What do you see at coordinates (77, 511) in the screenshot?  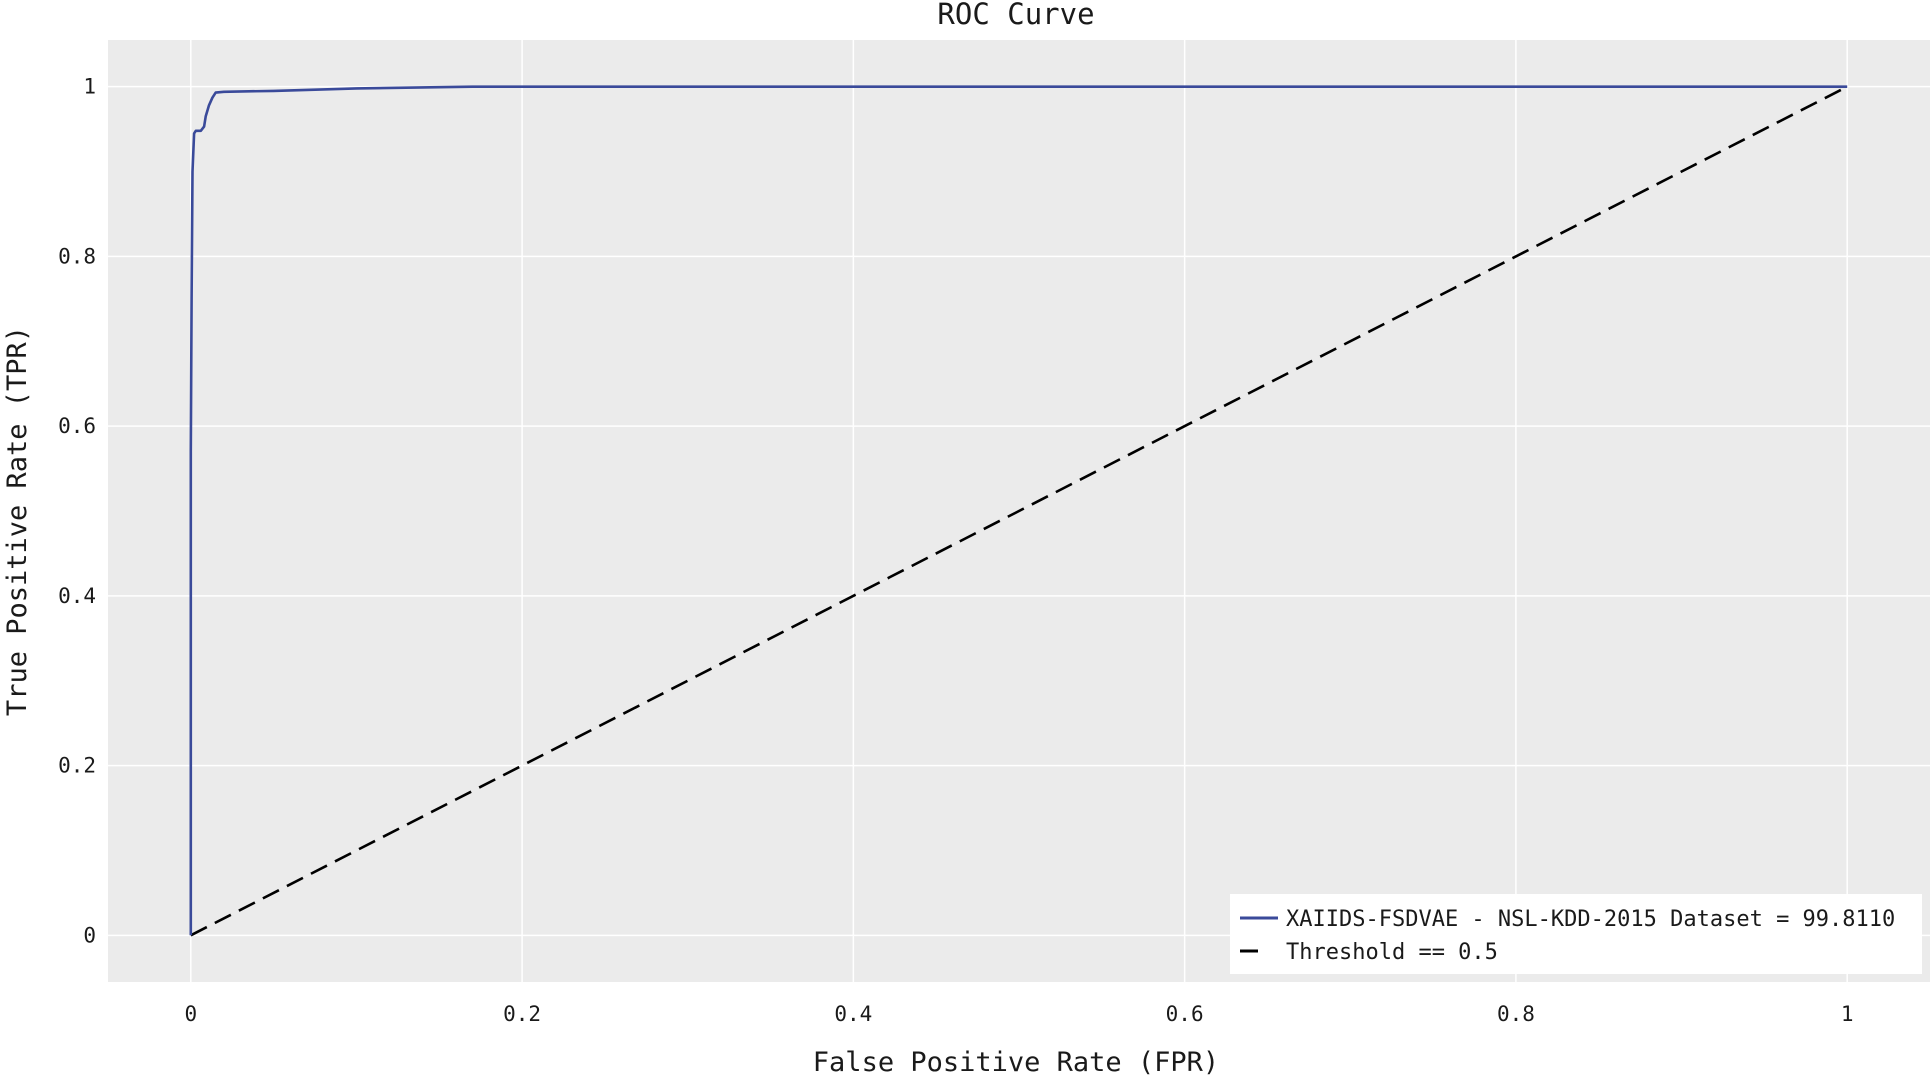 I see `y-axis-ticks: 0 0.2 0.4 0.6 0.8 1` at bounding box center [77, 511].